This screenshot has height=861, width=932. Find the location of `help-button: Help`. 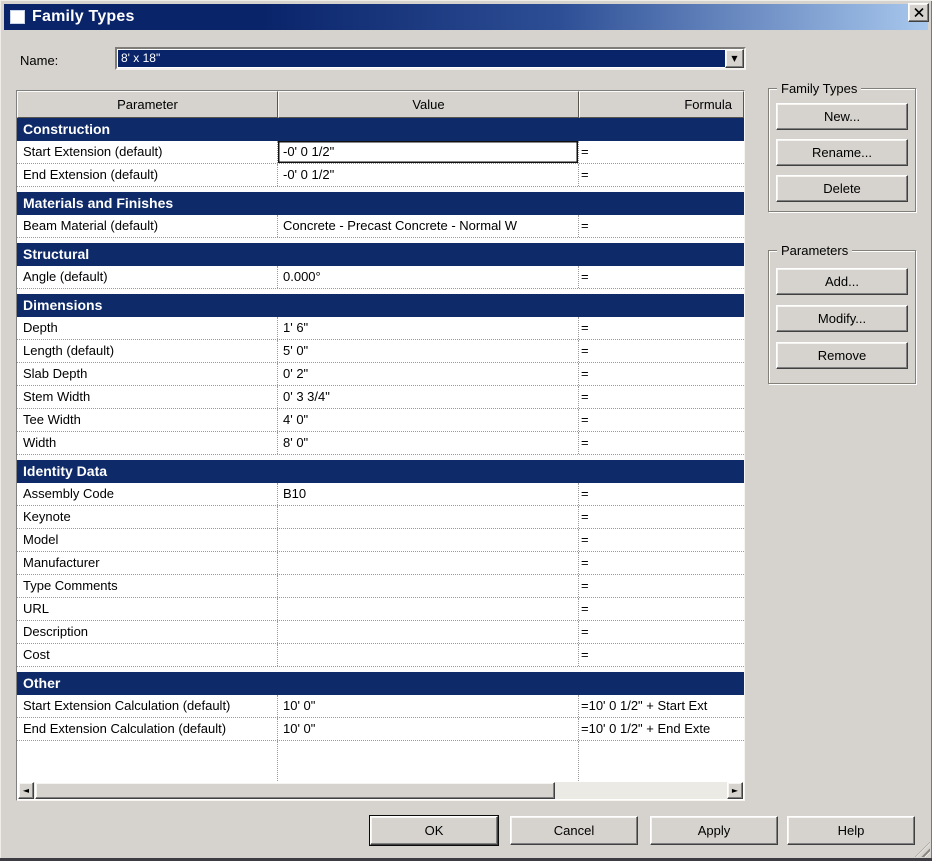

help-button: Help is located at coordinates (851, 830).